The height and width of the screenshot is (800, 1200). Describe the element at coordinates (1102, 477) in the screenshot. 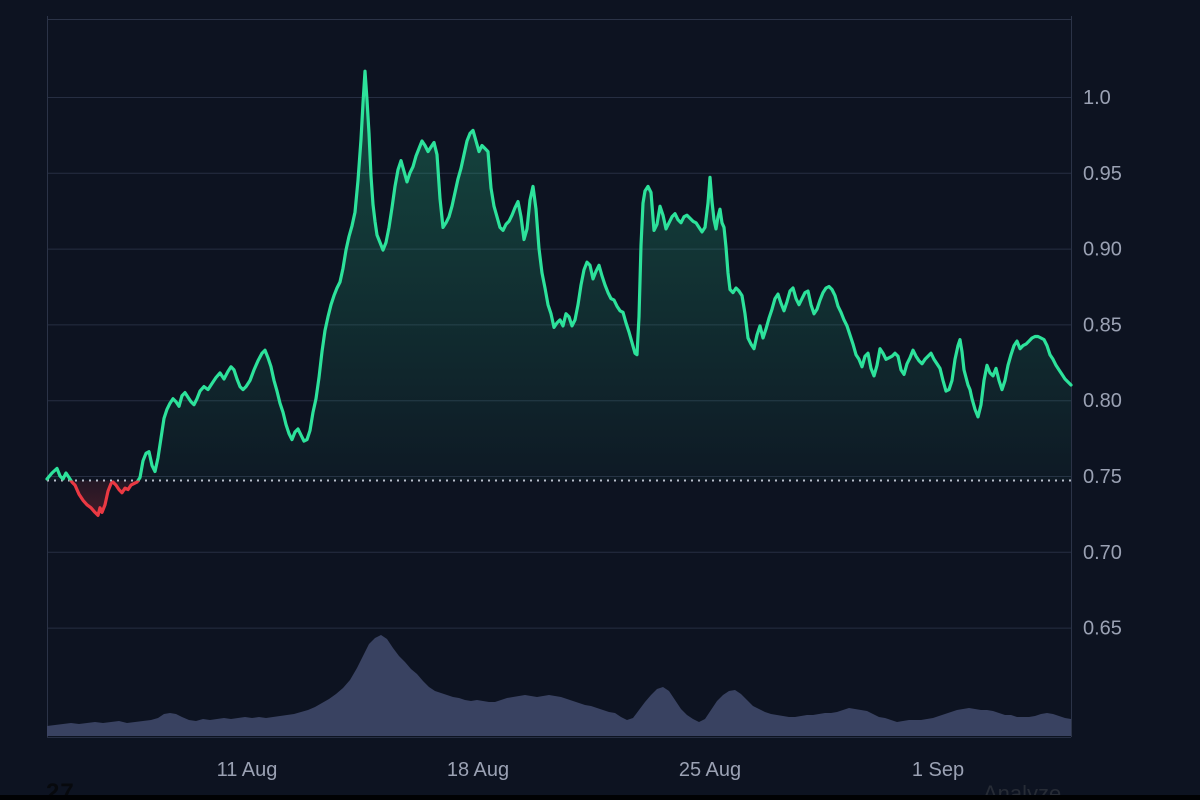

I see `y-axis-label: 0.75` at that location.